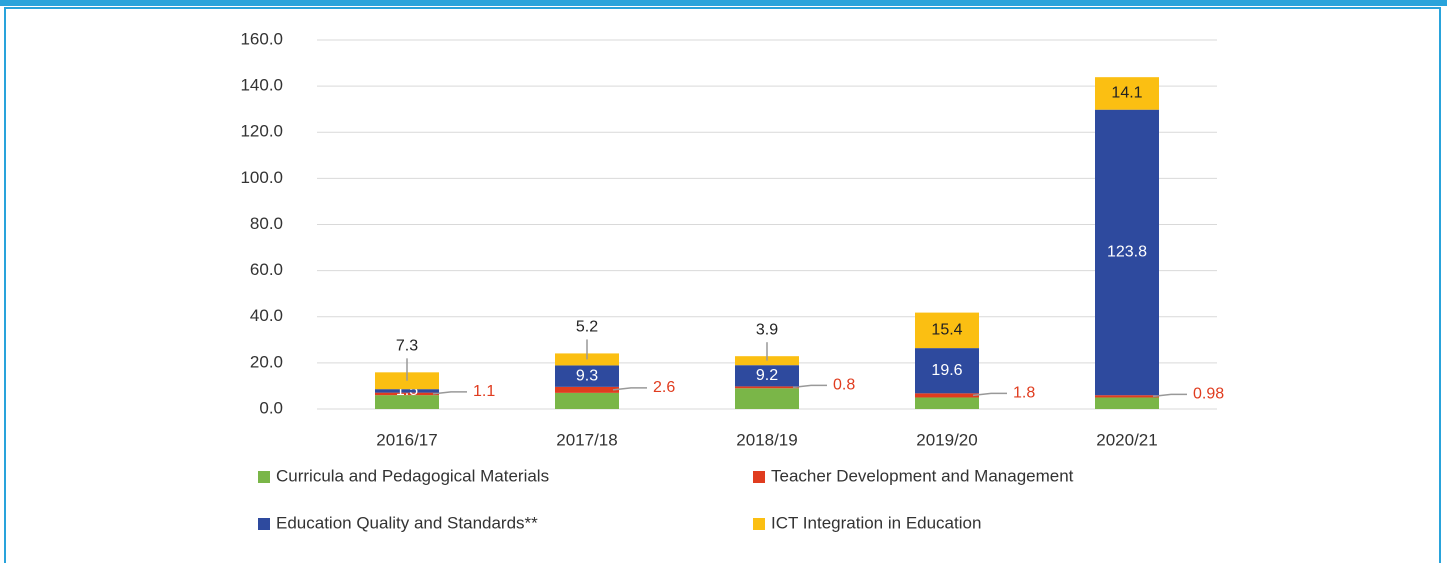 This screenshot has width=1447, height=563. I want to click on x-tick-label: 2019/20, so click(946, 439).